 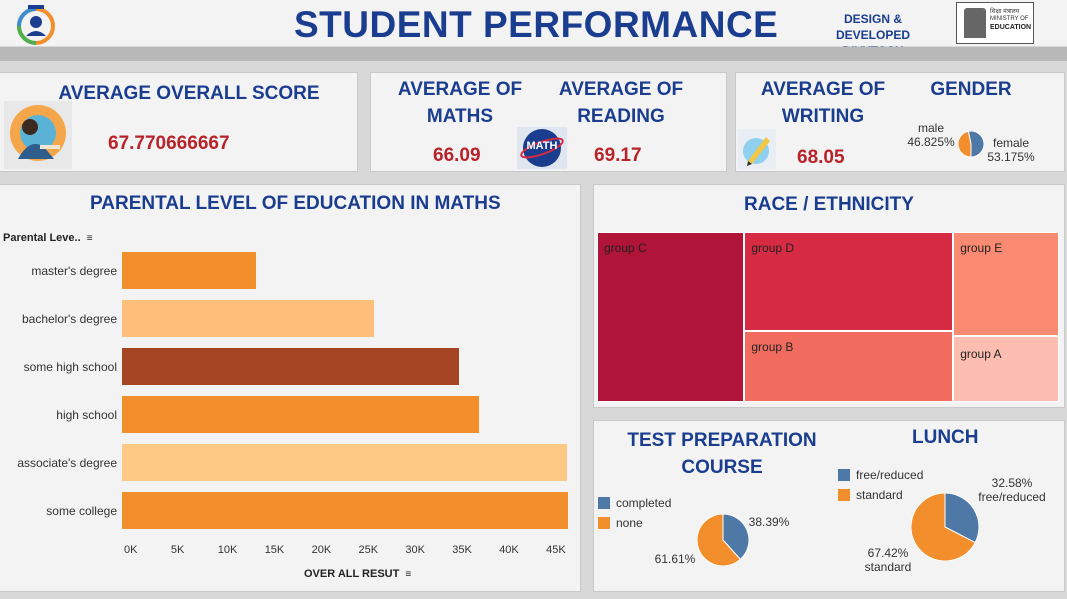 What do you see at coordinates (849, 281) in the screenshot?
I see `treemap-cell-group-D: group D` at bounding box center [849, 281].